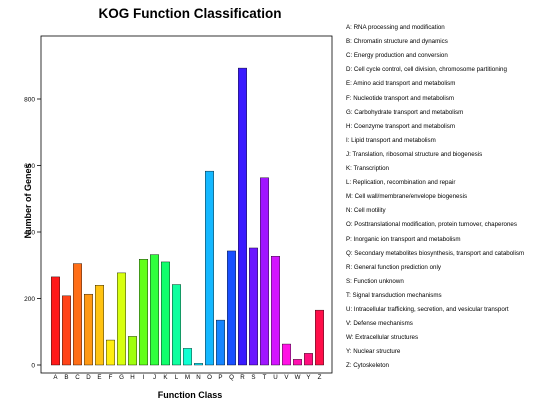 The image size is (550, 409). Describe the element at coordinates (88, 329) in the screenshot. I see `bar-D` at that location.